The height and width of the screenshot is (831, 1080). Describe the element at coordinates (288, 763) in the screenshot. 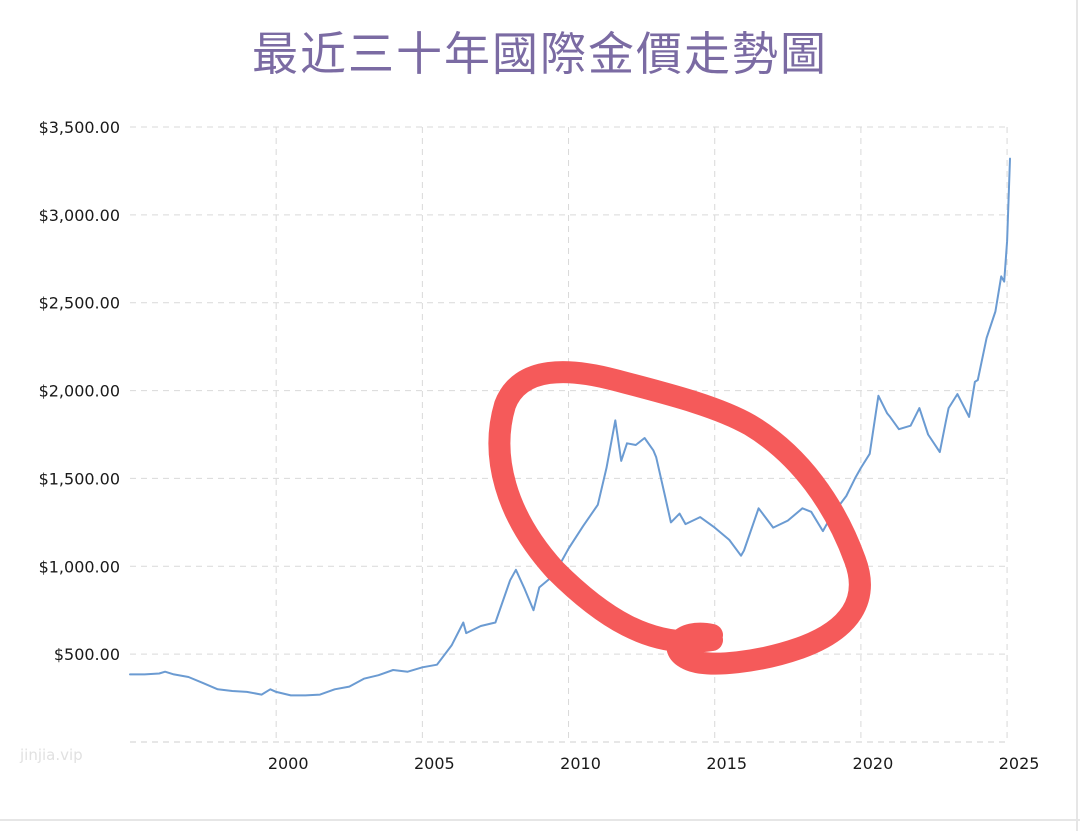

I see `x-tick-label: 2000` at that location.